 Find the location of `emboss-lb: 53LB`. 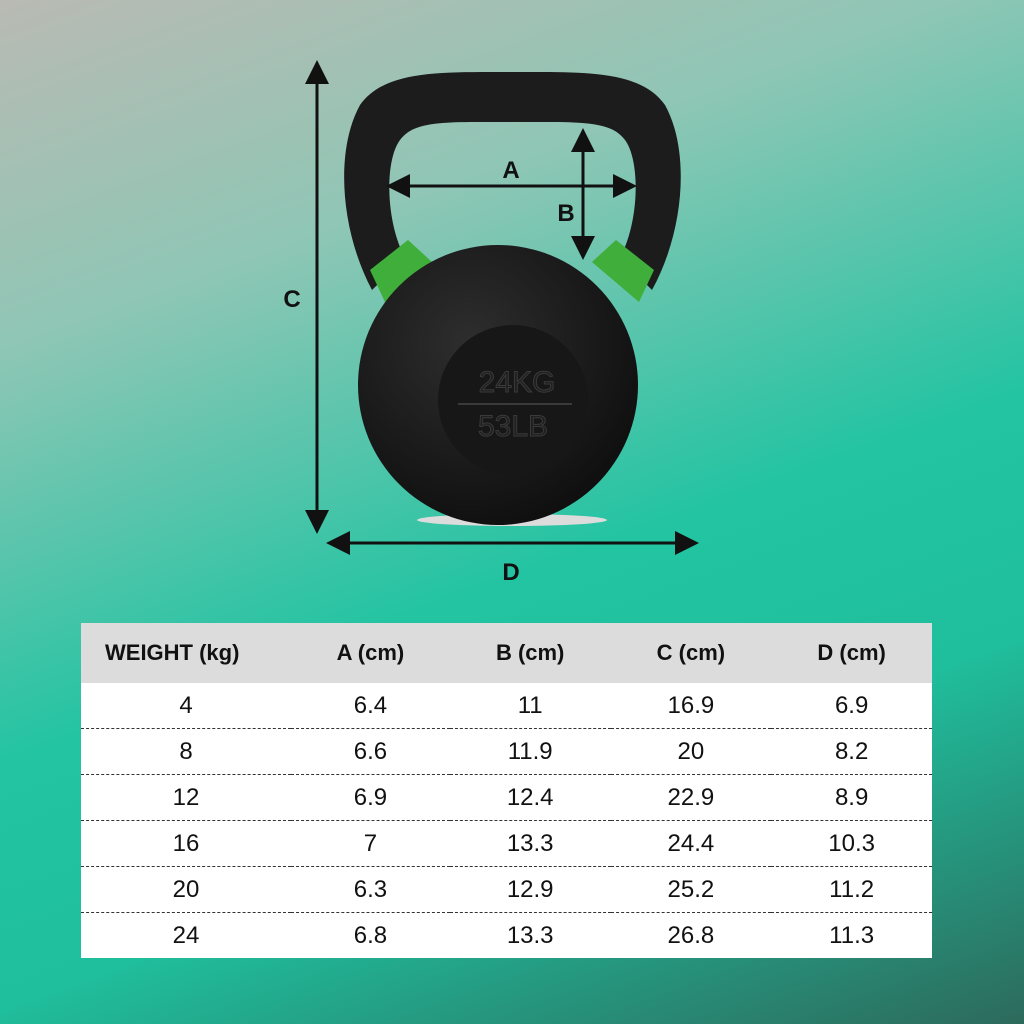

emboss-lb: 53LB is located at coordinates (513, 426).